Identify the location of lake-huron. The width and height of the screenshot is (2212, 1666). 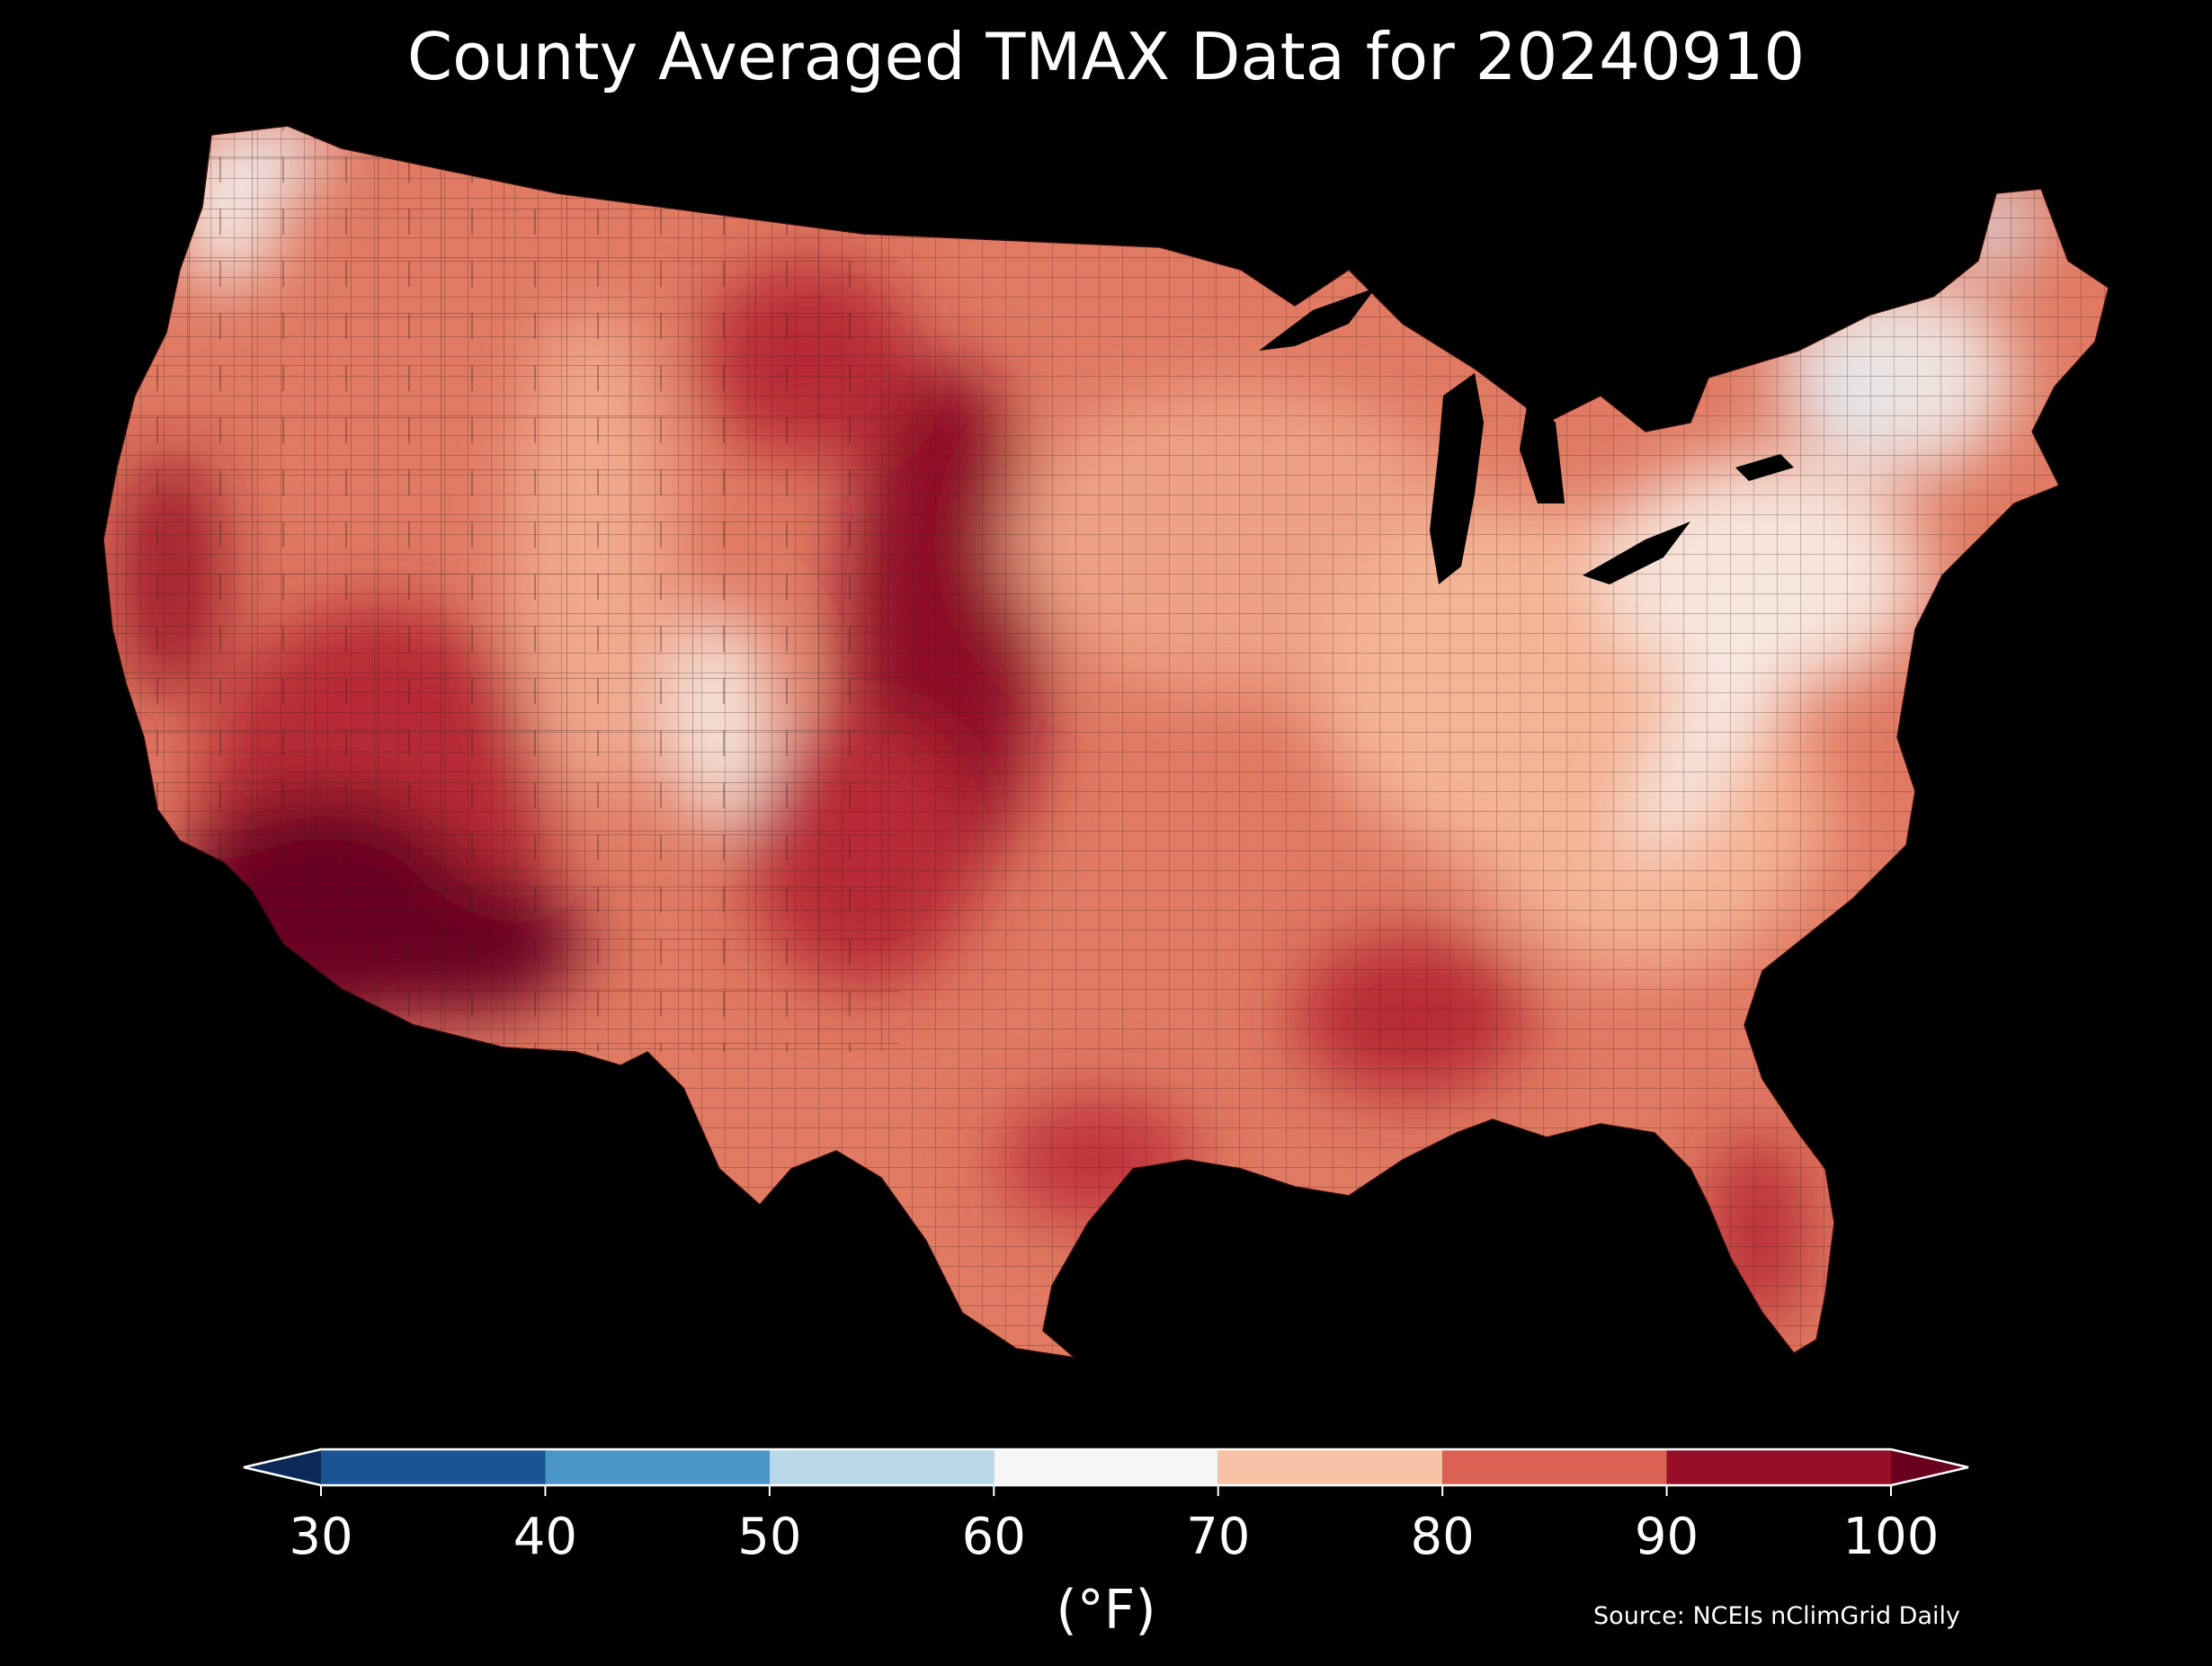
(1542, 450).